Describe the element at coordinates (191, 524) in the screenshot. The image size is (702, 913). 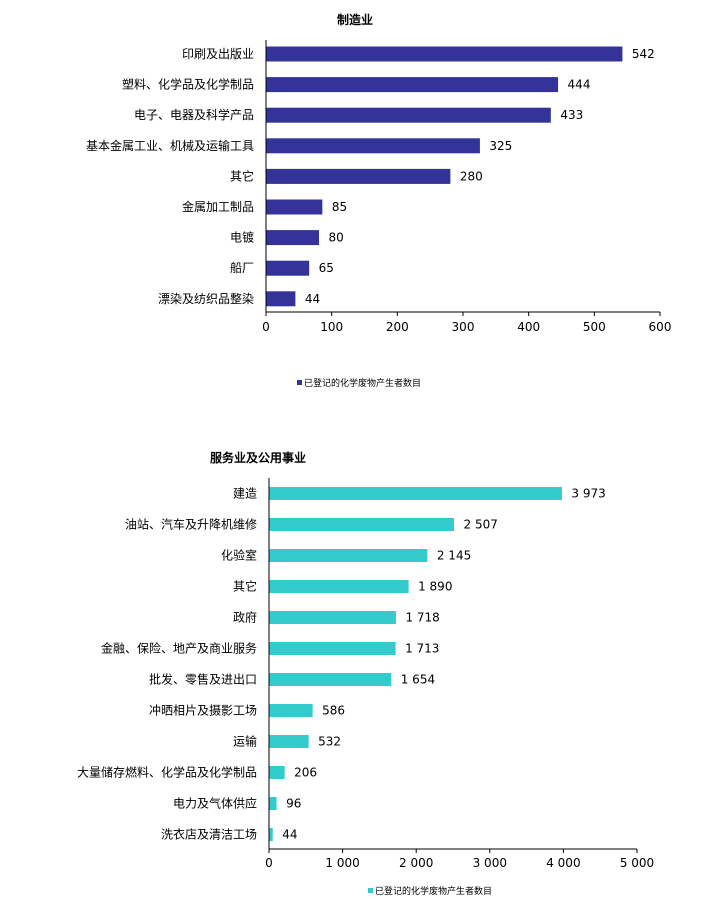
I see `chart2-category-label: 油站、汽车及升降机维修` at that location.